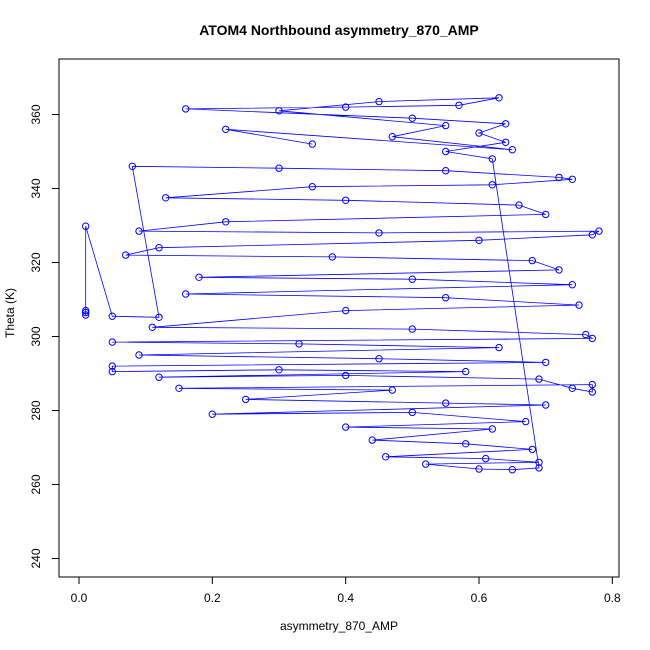 The width and height of the screenshot is (650, 650). Describe the element at coordinates (36, 188) in the screenshot. I see `y-tick-label: 340` at that location.